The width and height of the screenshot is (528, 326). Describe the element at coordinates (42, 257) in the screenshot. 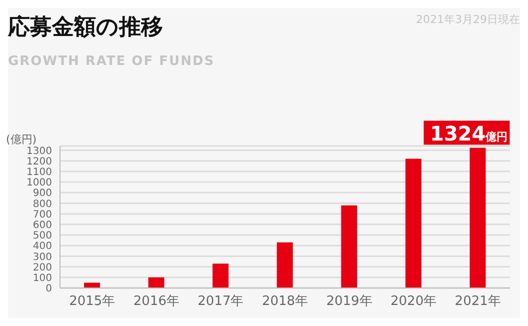

I see `y-tick-label: 300` at that location.